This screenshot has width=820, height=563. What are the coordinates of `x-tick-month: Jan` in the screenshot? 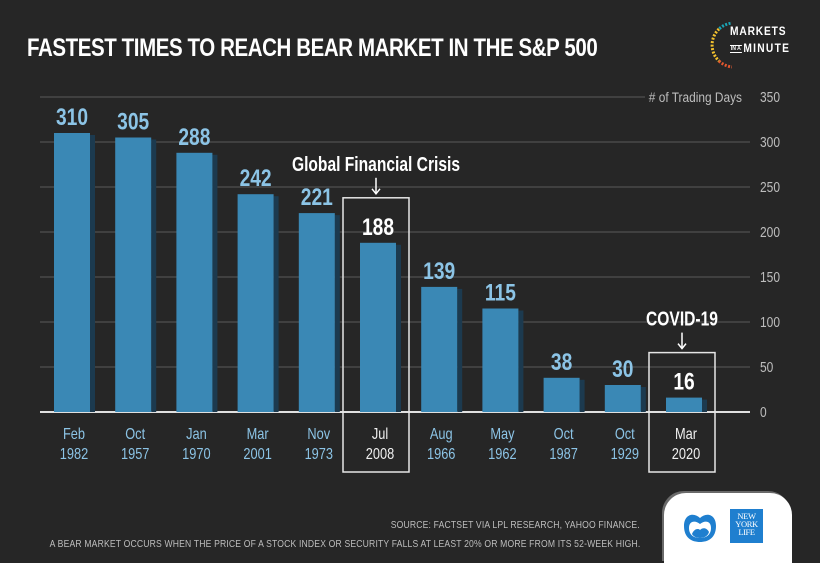 It's located at (196, 435).